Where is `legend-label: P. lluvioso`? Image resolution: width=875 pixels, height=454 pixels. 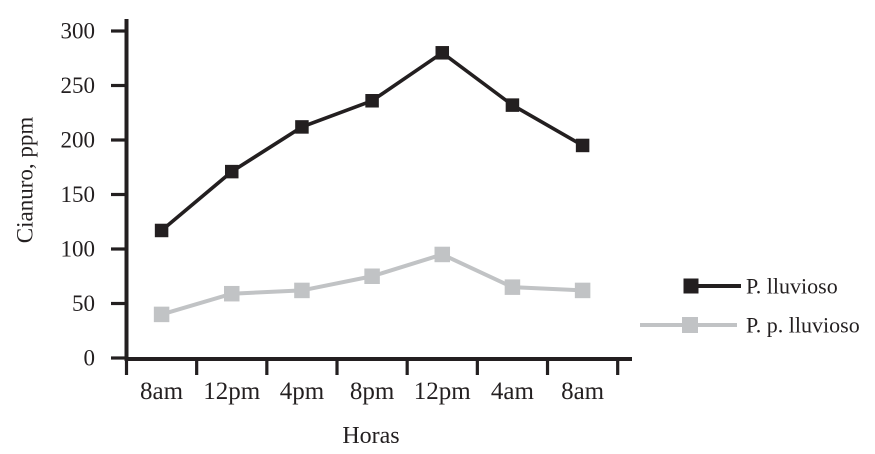
legend-label: P. lluvioso is located at coordinates (792, 286).